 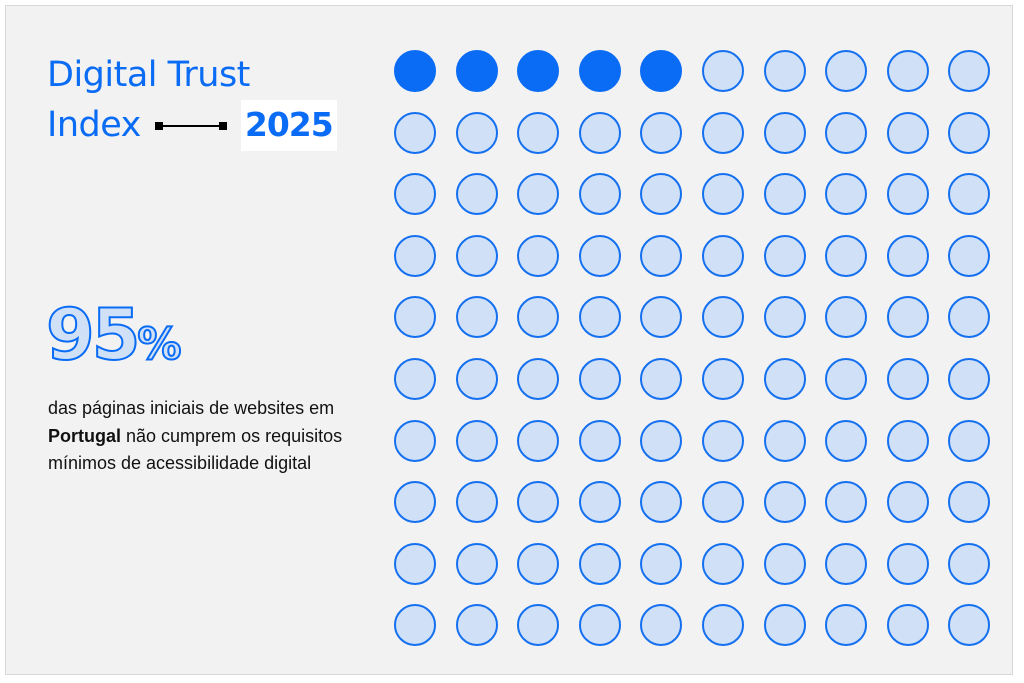 I want to click on title-line-1: Digital Trust, so click(x=148, y=75).